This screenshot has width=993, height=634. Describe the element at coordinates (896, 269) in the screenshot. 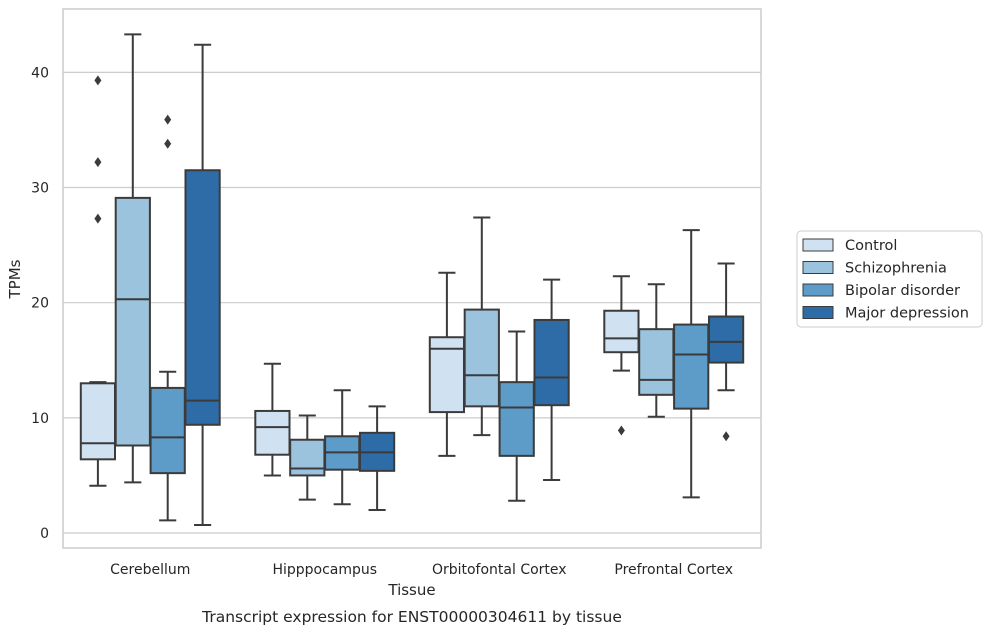

I see `legend-label: Schizophrenia` at that location.